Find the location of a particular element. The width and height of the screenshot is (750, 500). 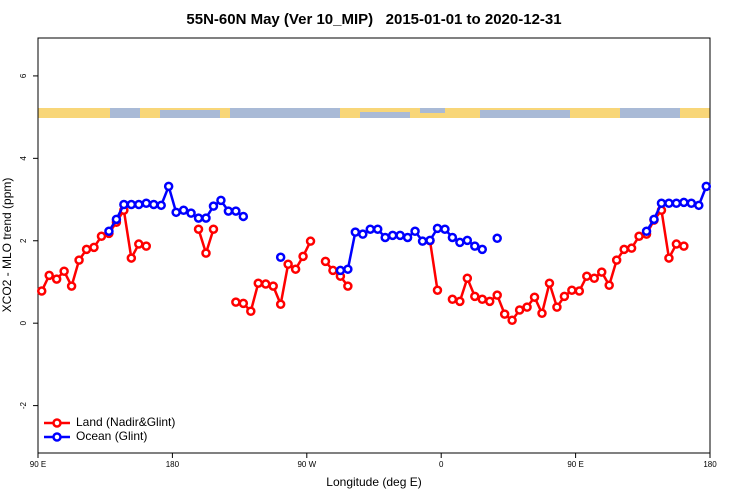

legend-label: Ocean (Glint) is located at coordinates (111, 436).